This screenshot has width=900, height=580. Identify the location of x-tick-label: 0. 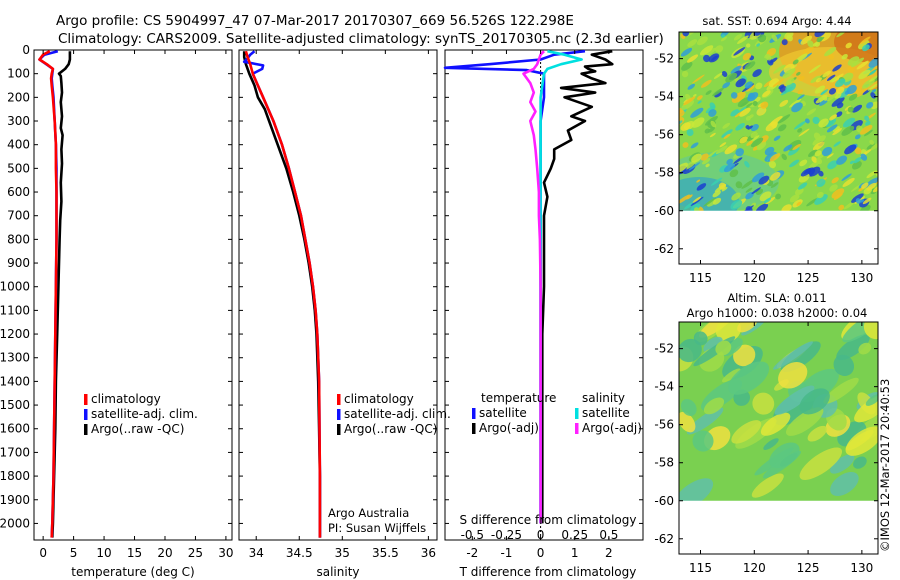
(43, 553).